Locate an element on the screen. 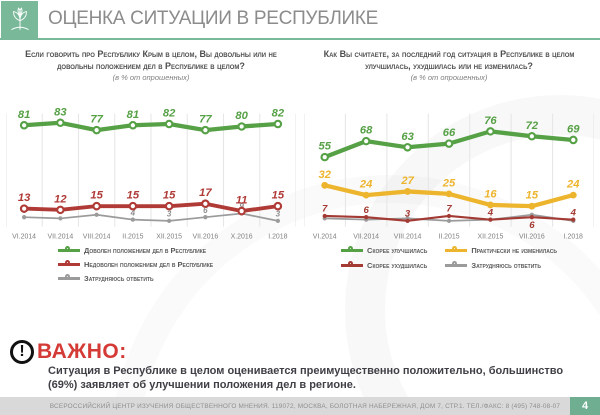 This screenshot has width=600, height=415. vciom-logo is located at coordinates (19, 19).